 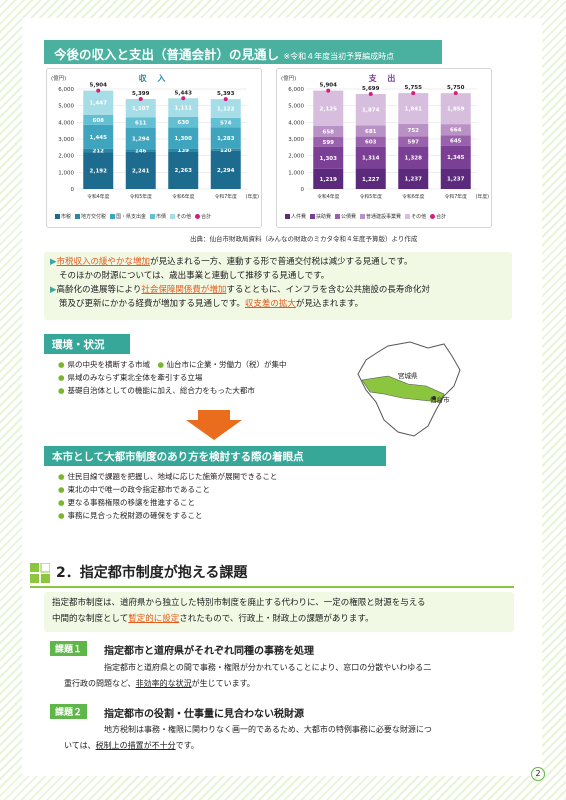 I want to click on env-item: 基礎自治体としての機能に加え、総合力をもった大都市, so click(x=172, y=390).